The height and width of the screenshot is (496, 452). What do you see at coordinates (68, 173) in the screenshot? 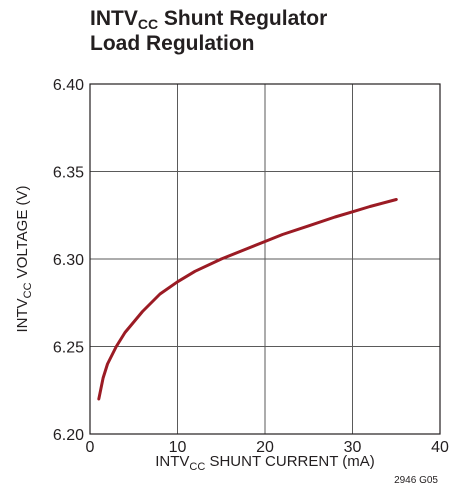
I see `y-tick-label: 6.35` at bounding box center [68, 173].